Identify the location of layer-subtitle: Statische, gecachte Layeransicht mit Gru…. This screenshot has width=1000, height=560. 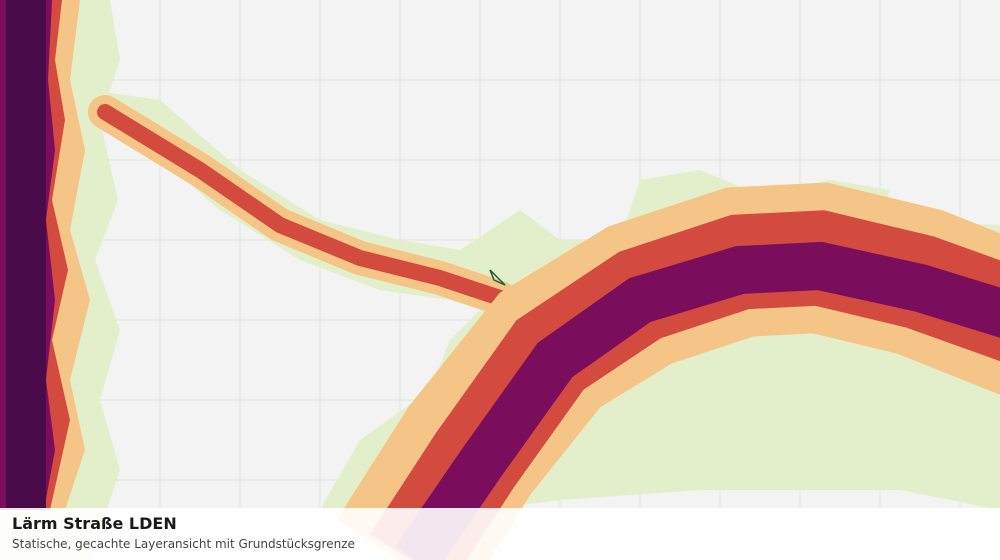
(183, 544).